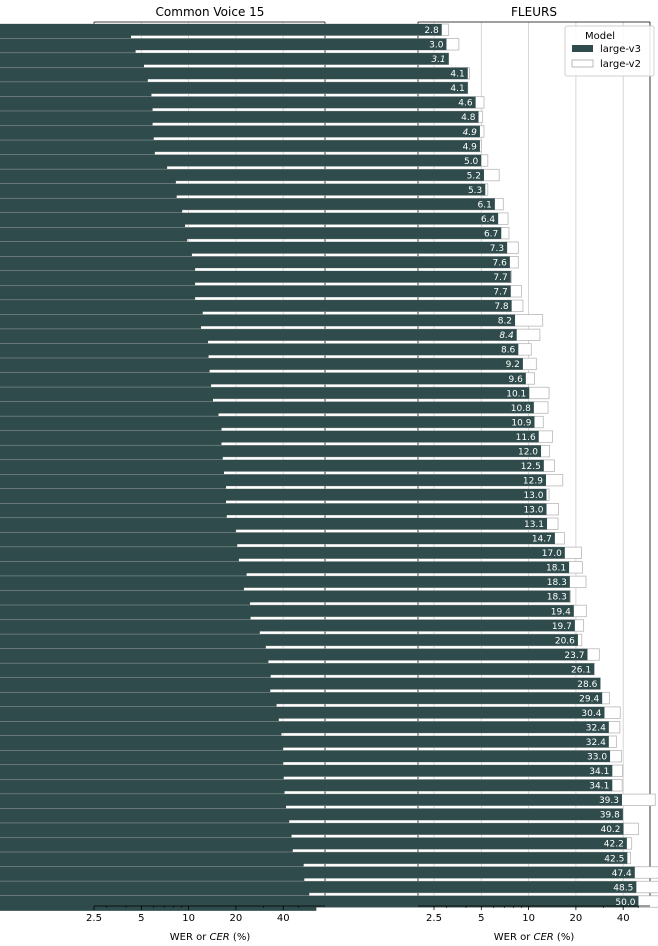 This screenshot has height=946, width=658. I want to click on fleurs-bar-value-label: 19.4, so click(561, 612).